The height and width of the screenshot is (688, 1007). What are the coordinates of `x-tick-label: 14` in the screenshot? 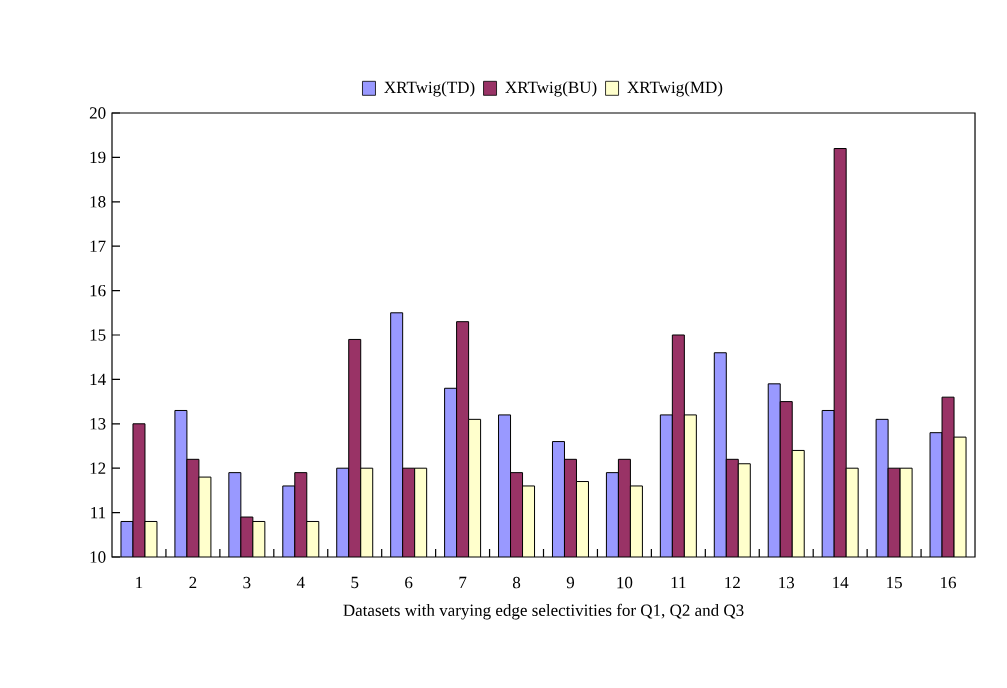 It's located at (841, 582).